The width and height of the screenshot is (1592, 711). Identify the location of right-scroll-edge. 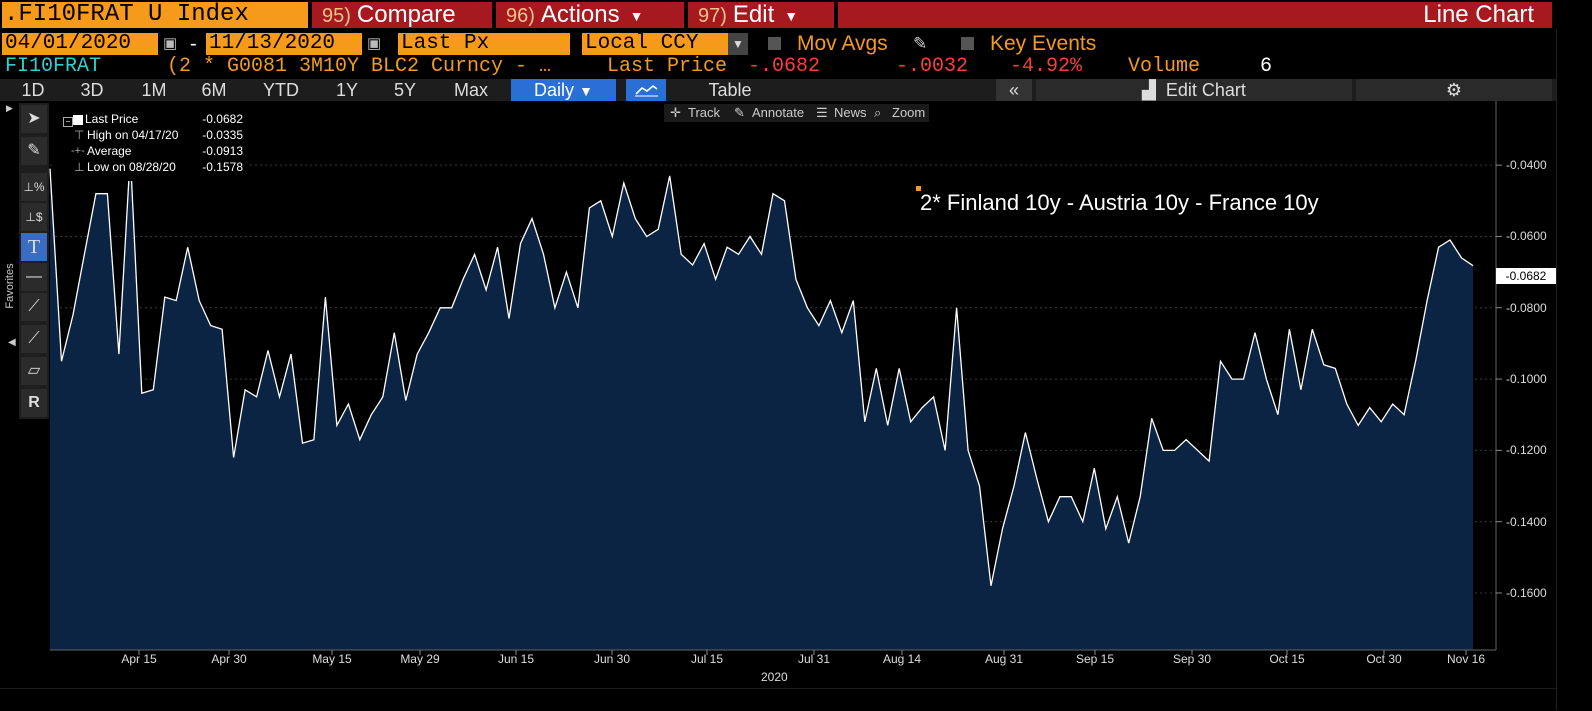
(1574, 370).